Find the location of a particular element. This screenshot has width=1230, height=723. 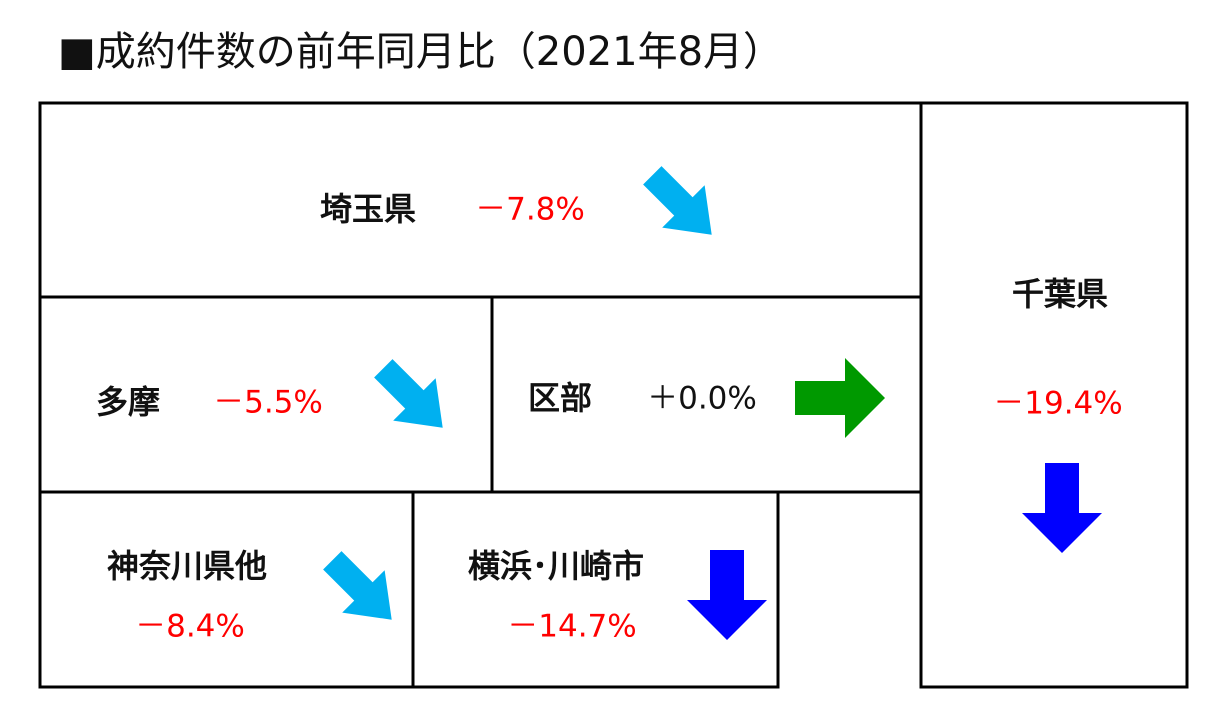

region-name: 千葉県 is located at coordinates (1060, 294).